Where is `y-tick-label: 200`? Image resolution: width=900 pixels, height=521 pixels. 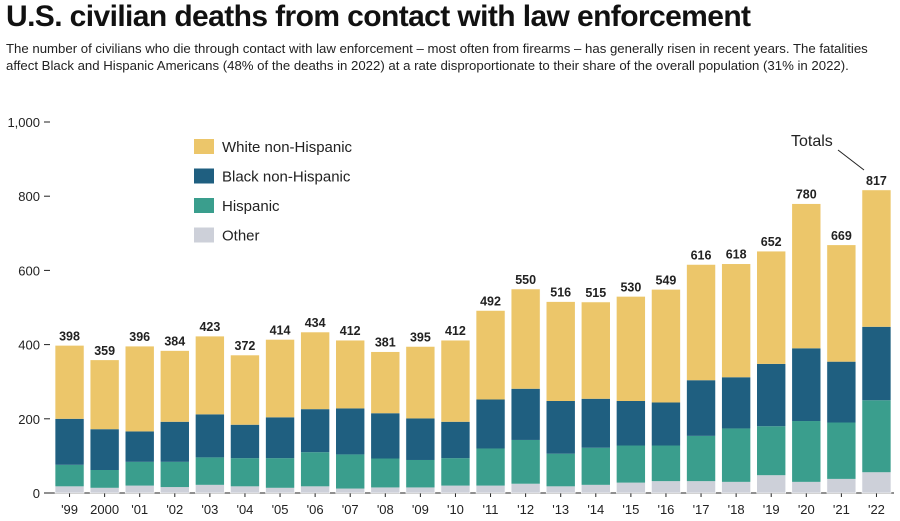 y-tick-label: 200 is located at coordinates (29, 419).